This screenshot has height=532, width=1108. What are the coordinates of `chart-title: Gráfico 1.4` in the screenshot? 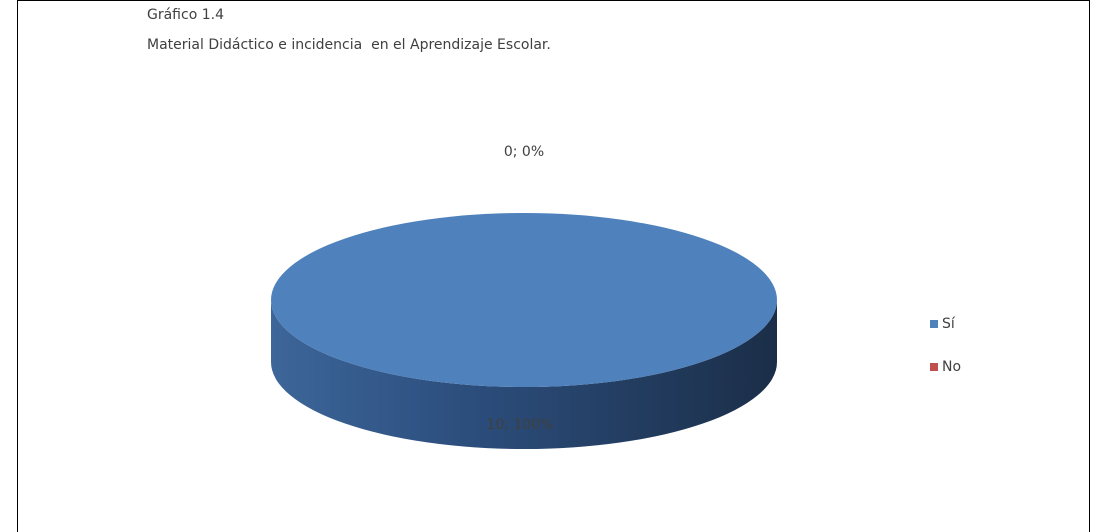 It's located at (185, 15).